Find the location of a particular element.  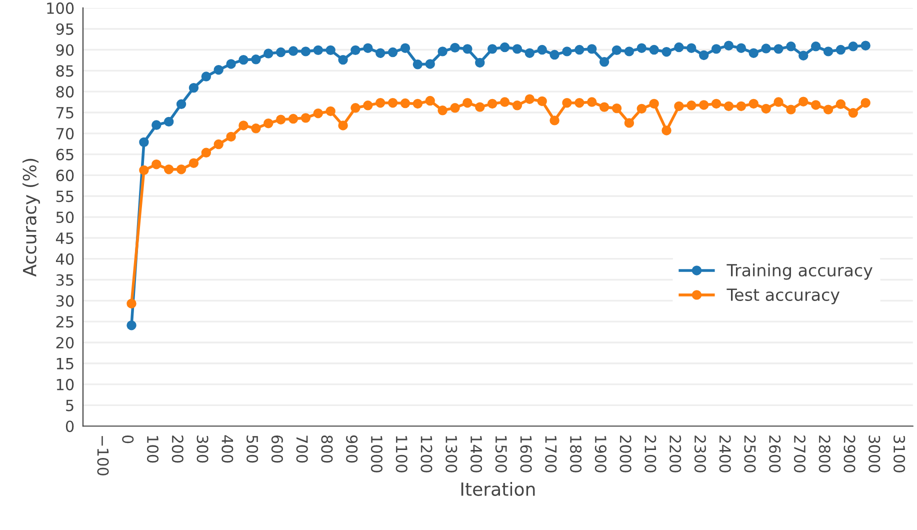

y-tick-label: 80 is located at coordinates (65, 92).